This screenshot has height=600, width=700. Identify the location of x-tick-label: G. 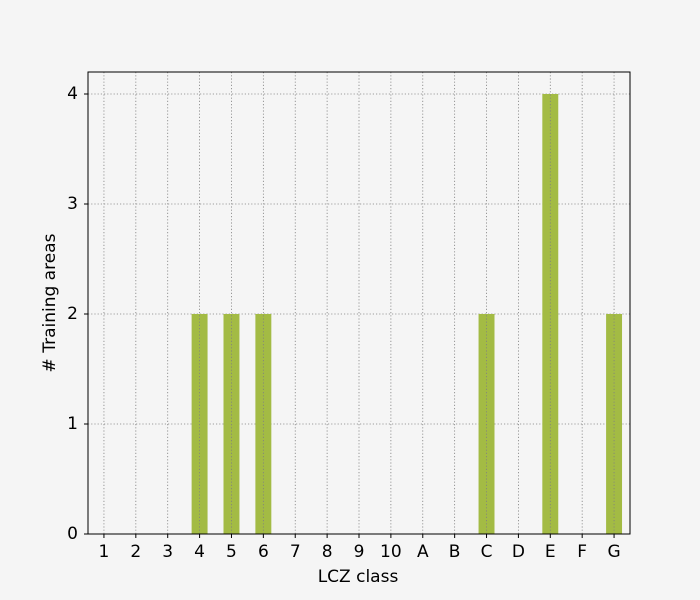
(613, 552).